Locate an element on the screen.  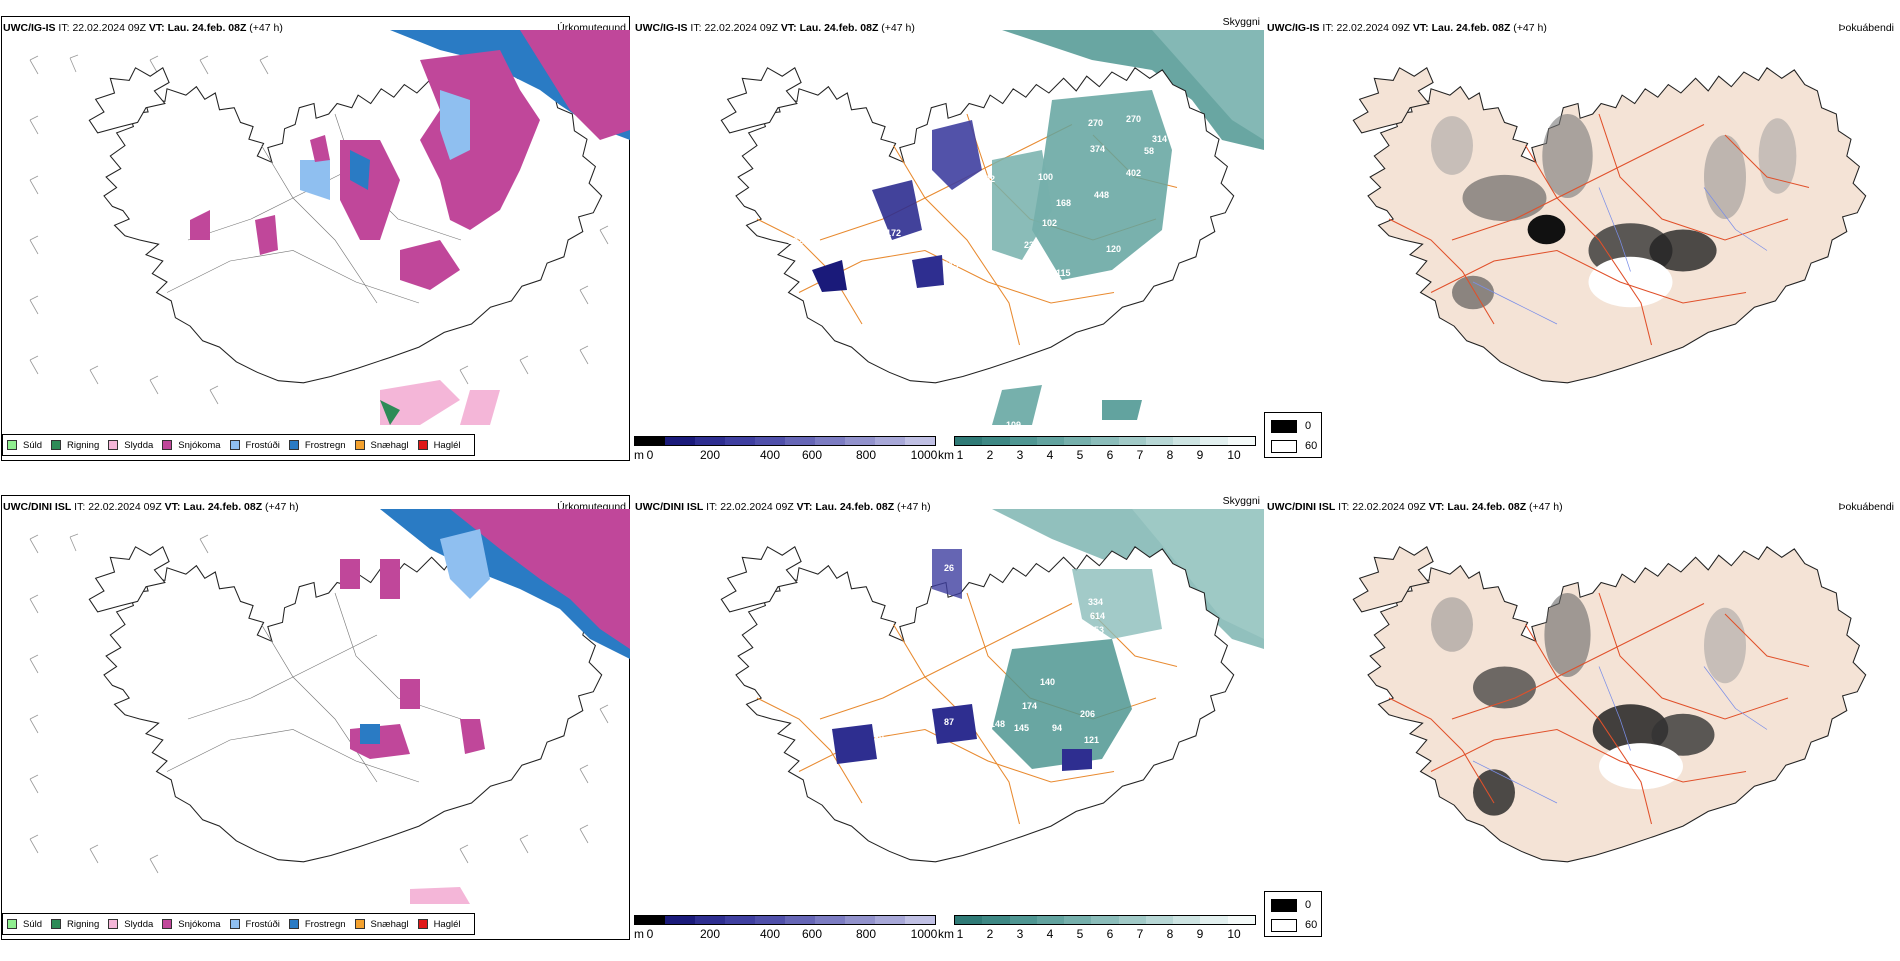
tick-label: 8 is located at coordinates (1170, 455).